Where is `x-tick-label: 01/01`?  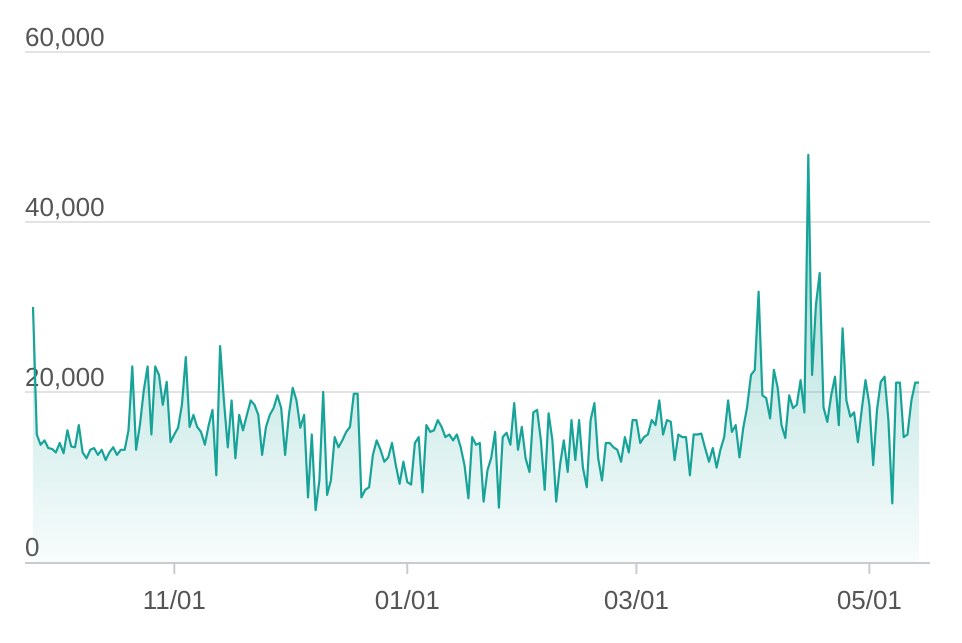
x-tick-label: 01/01 is located at coordinates (407, 600).